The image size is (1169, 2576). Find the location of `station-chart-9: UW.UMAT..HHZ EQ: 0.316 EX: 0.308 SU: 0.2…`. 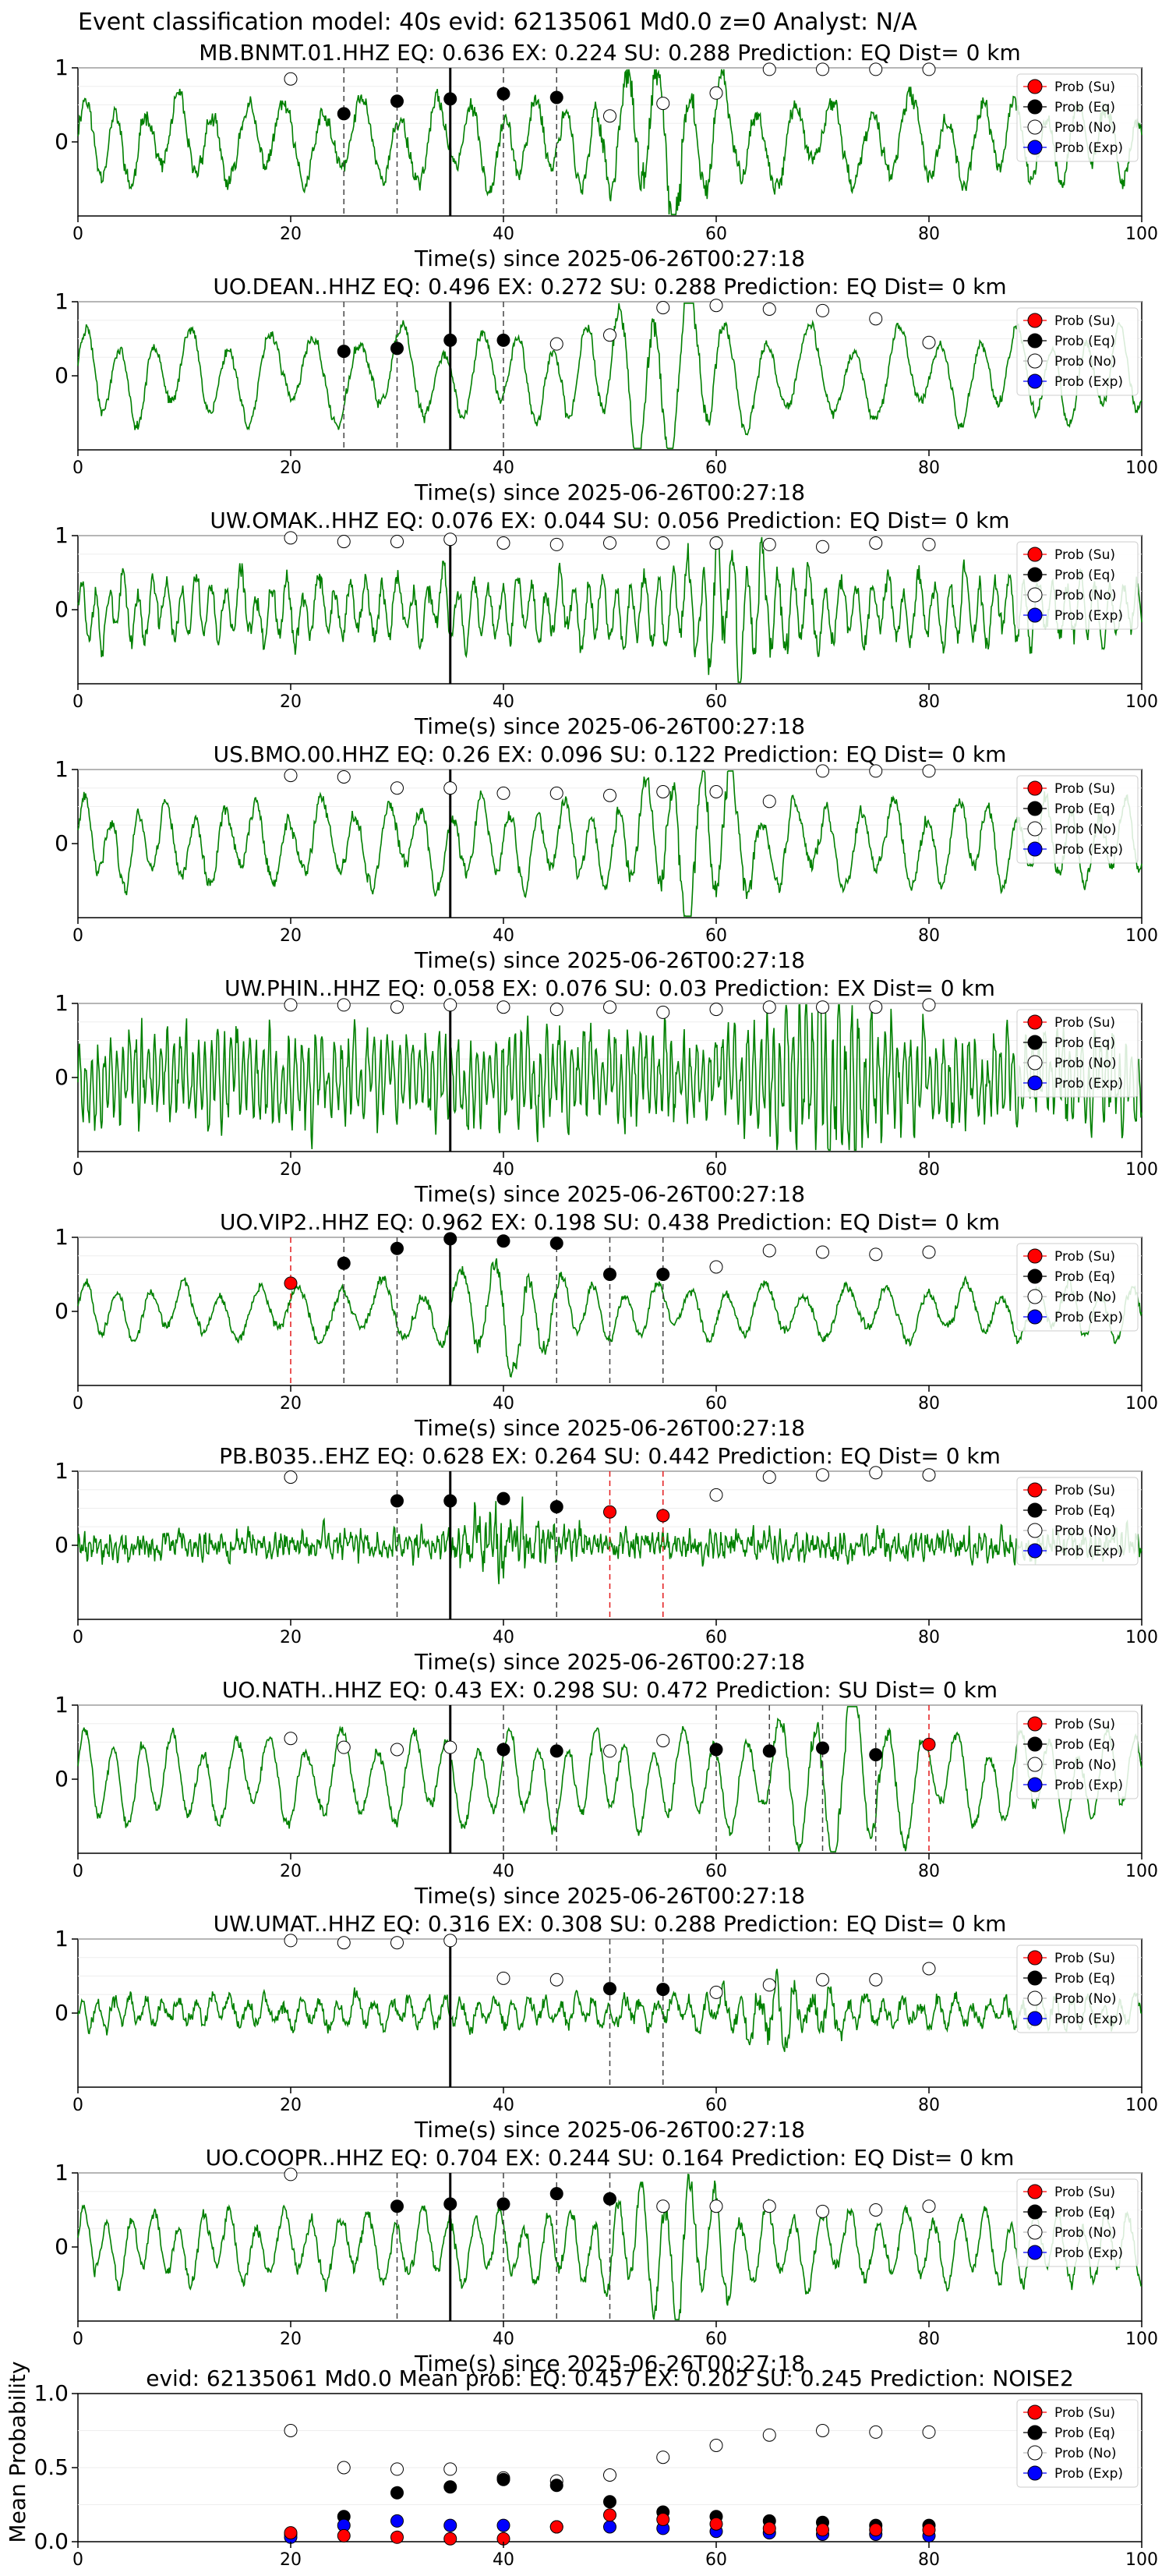

station-chart-9: UW.UMAT..HHZ EQ: 0.316 EX: 0.308 SU: 0.2… is located at coordinates (606, 2027).